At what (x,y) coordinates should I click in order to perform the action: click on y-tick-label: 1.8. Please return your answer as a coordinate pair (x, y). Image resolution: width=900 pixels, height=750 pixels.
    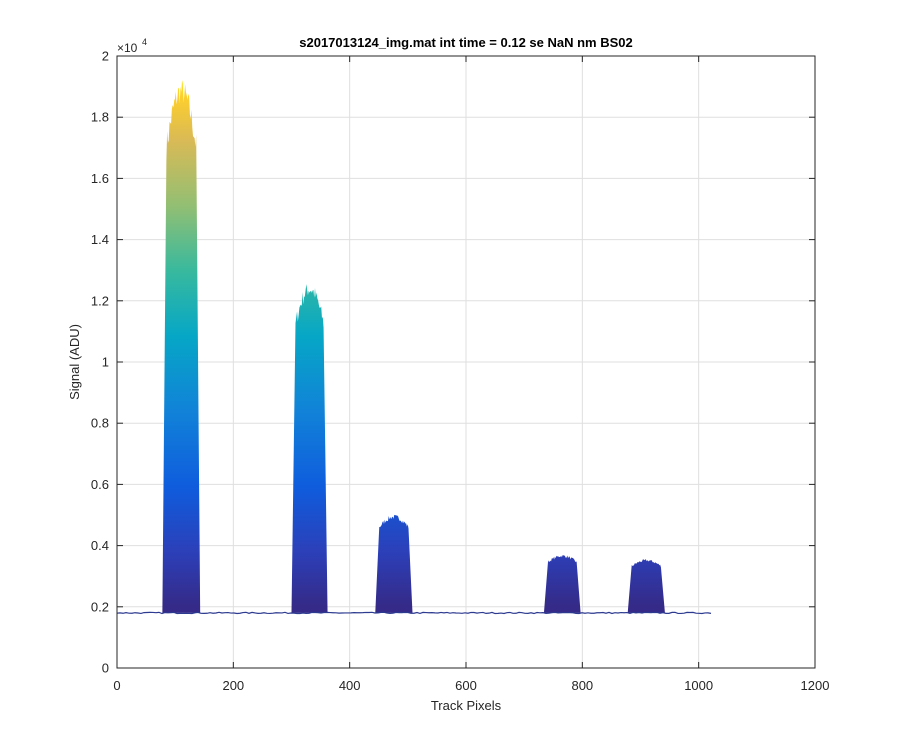
    Looking at the image, I should click on (100, 117).